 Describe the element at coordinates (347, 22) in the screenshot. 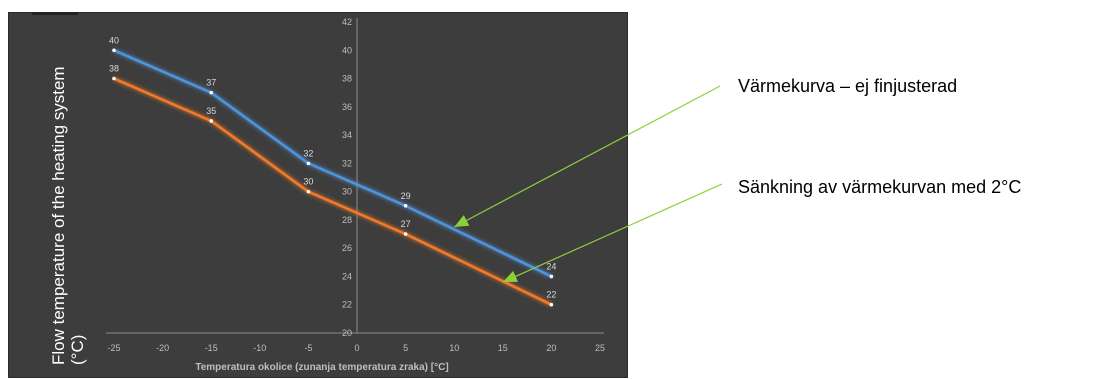

I see `y-tick-label: 42` at that location.